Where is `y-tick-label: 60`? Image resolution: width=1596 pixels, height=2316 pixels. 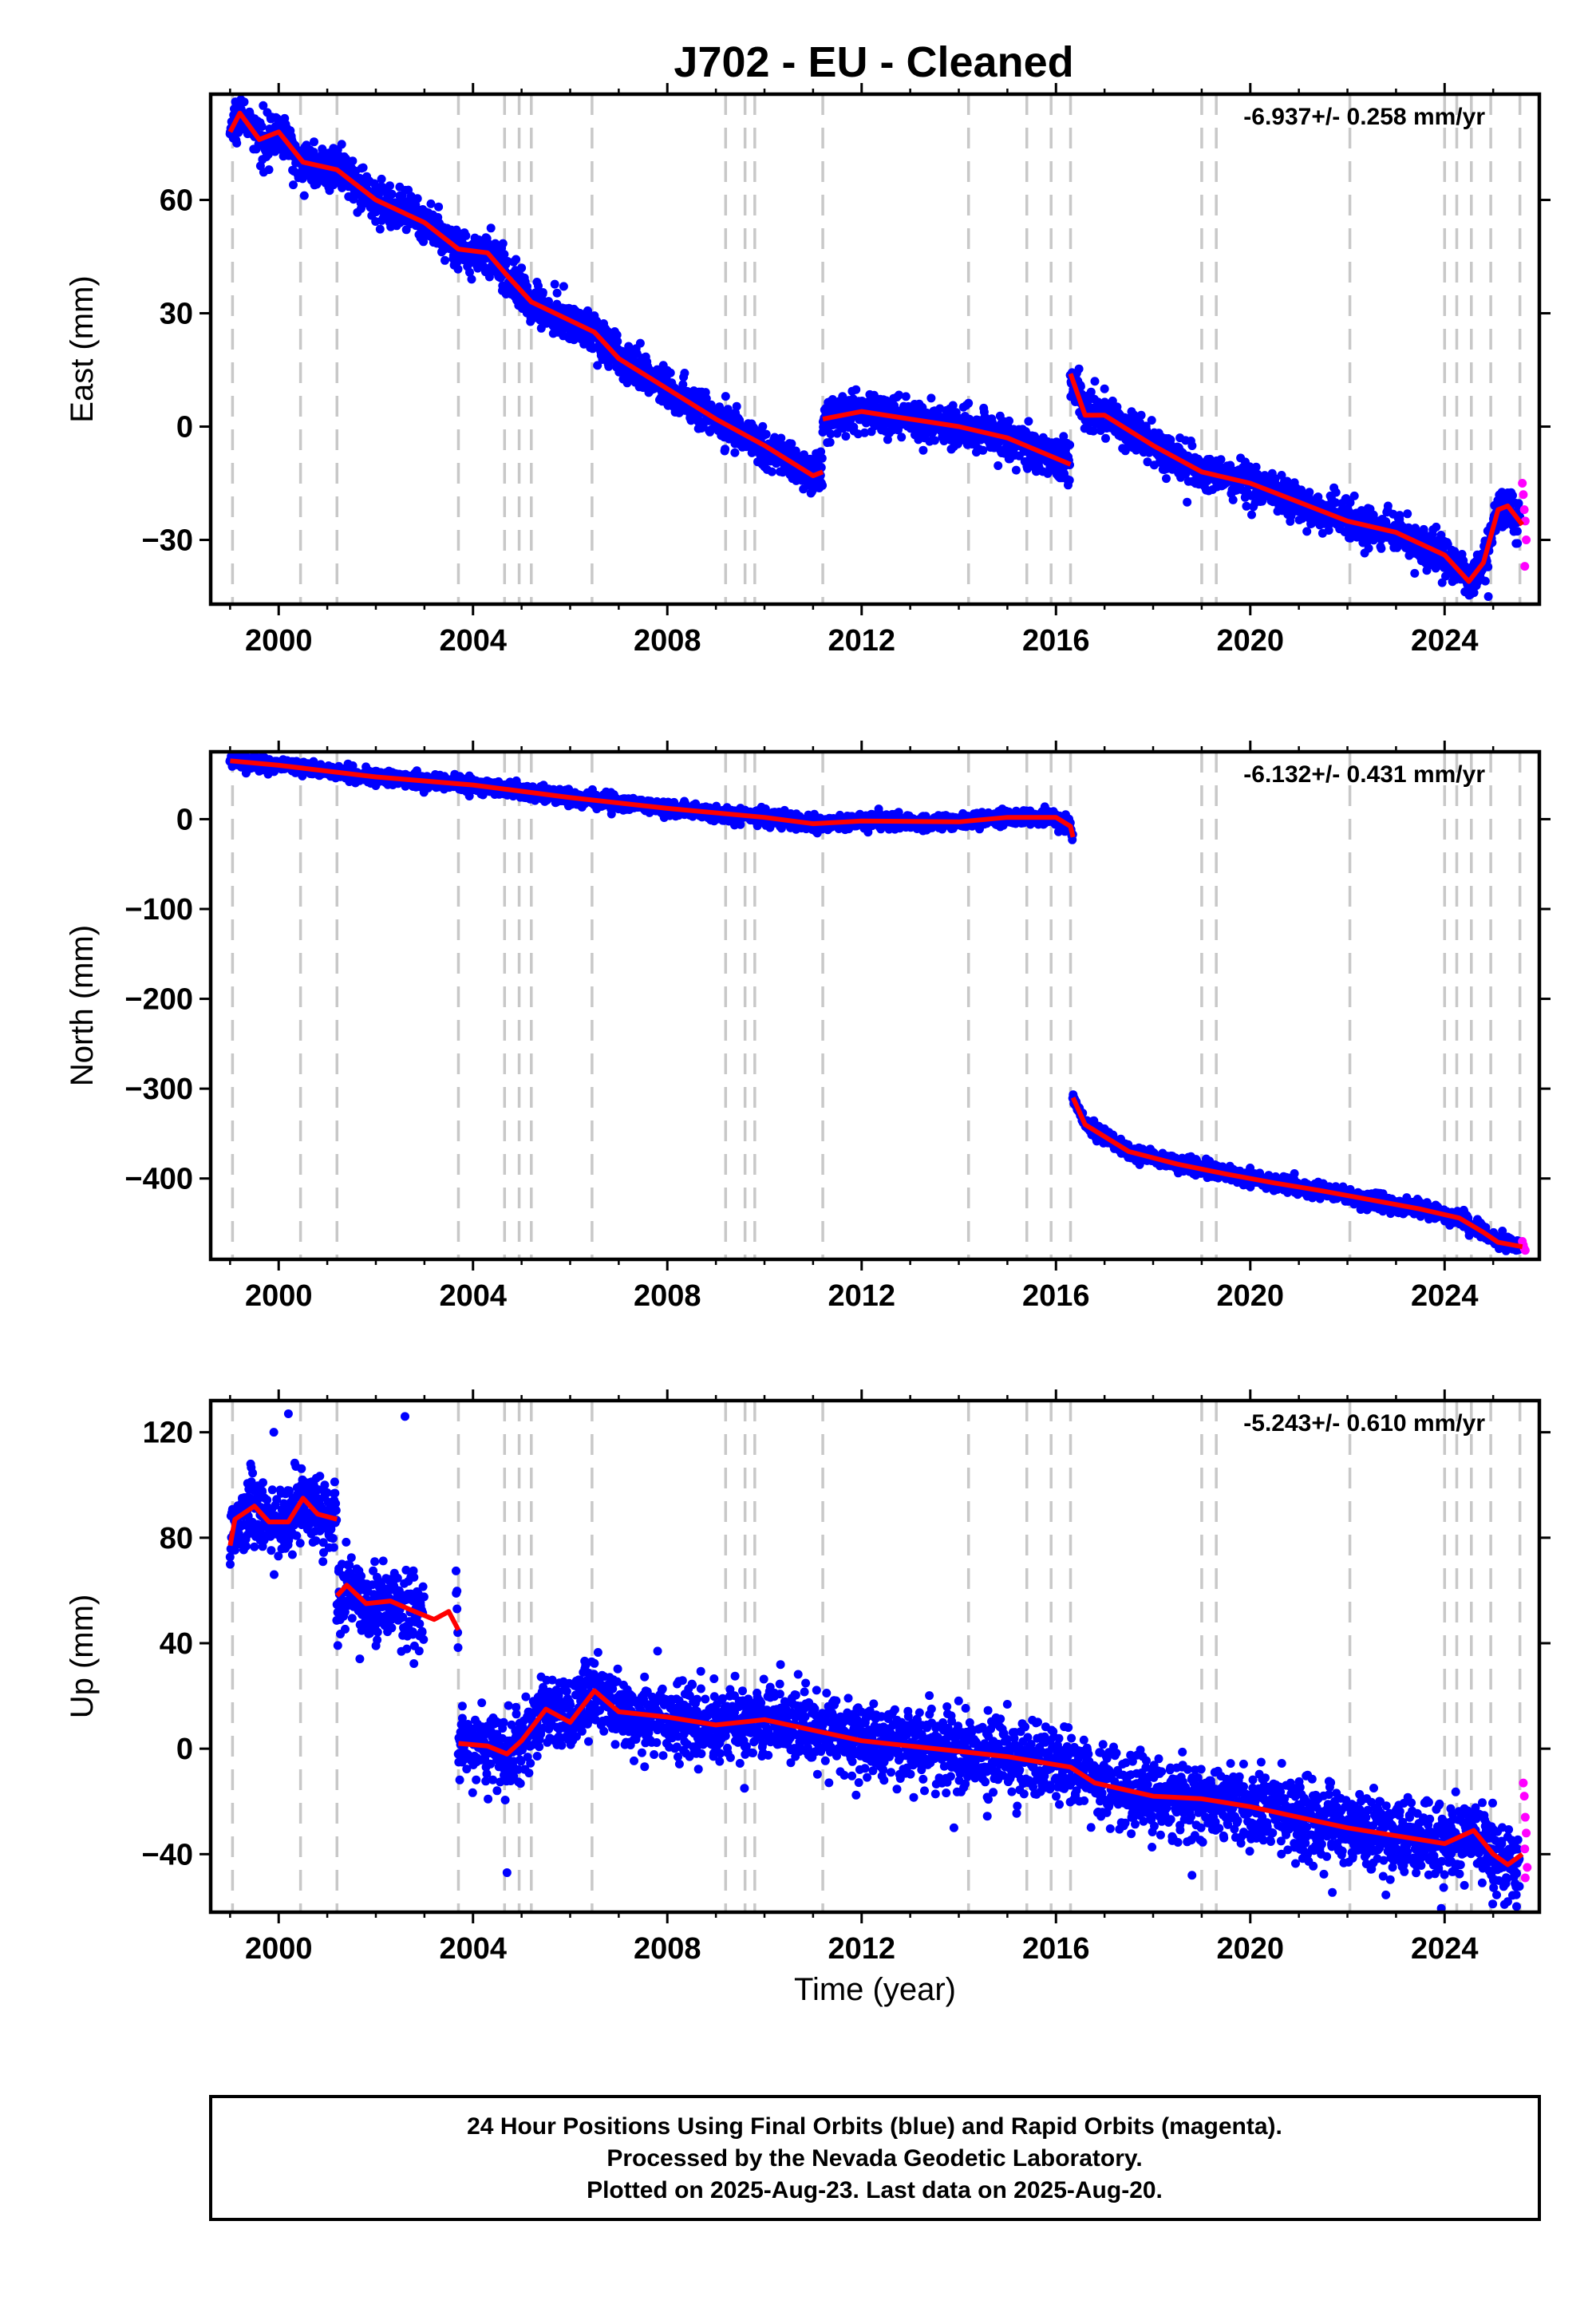 y-tick-label: 60 is located at coordinates (176, 201).